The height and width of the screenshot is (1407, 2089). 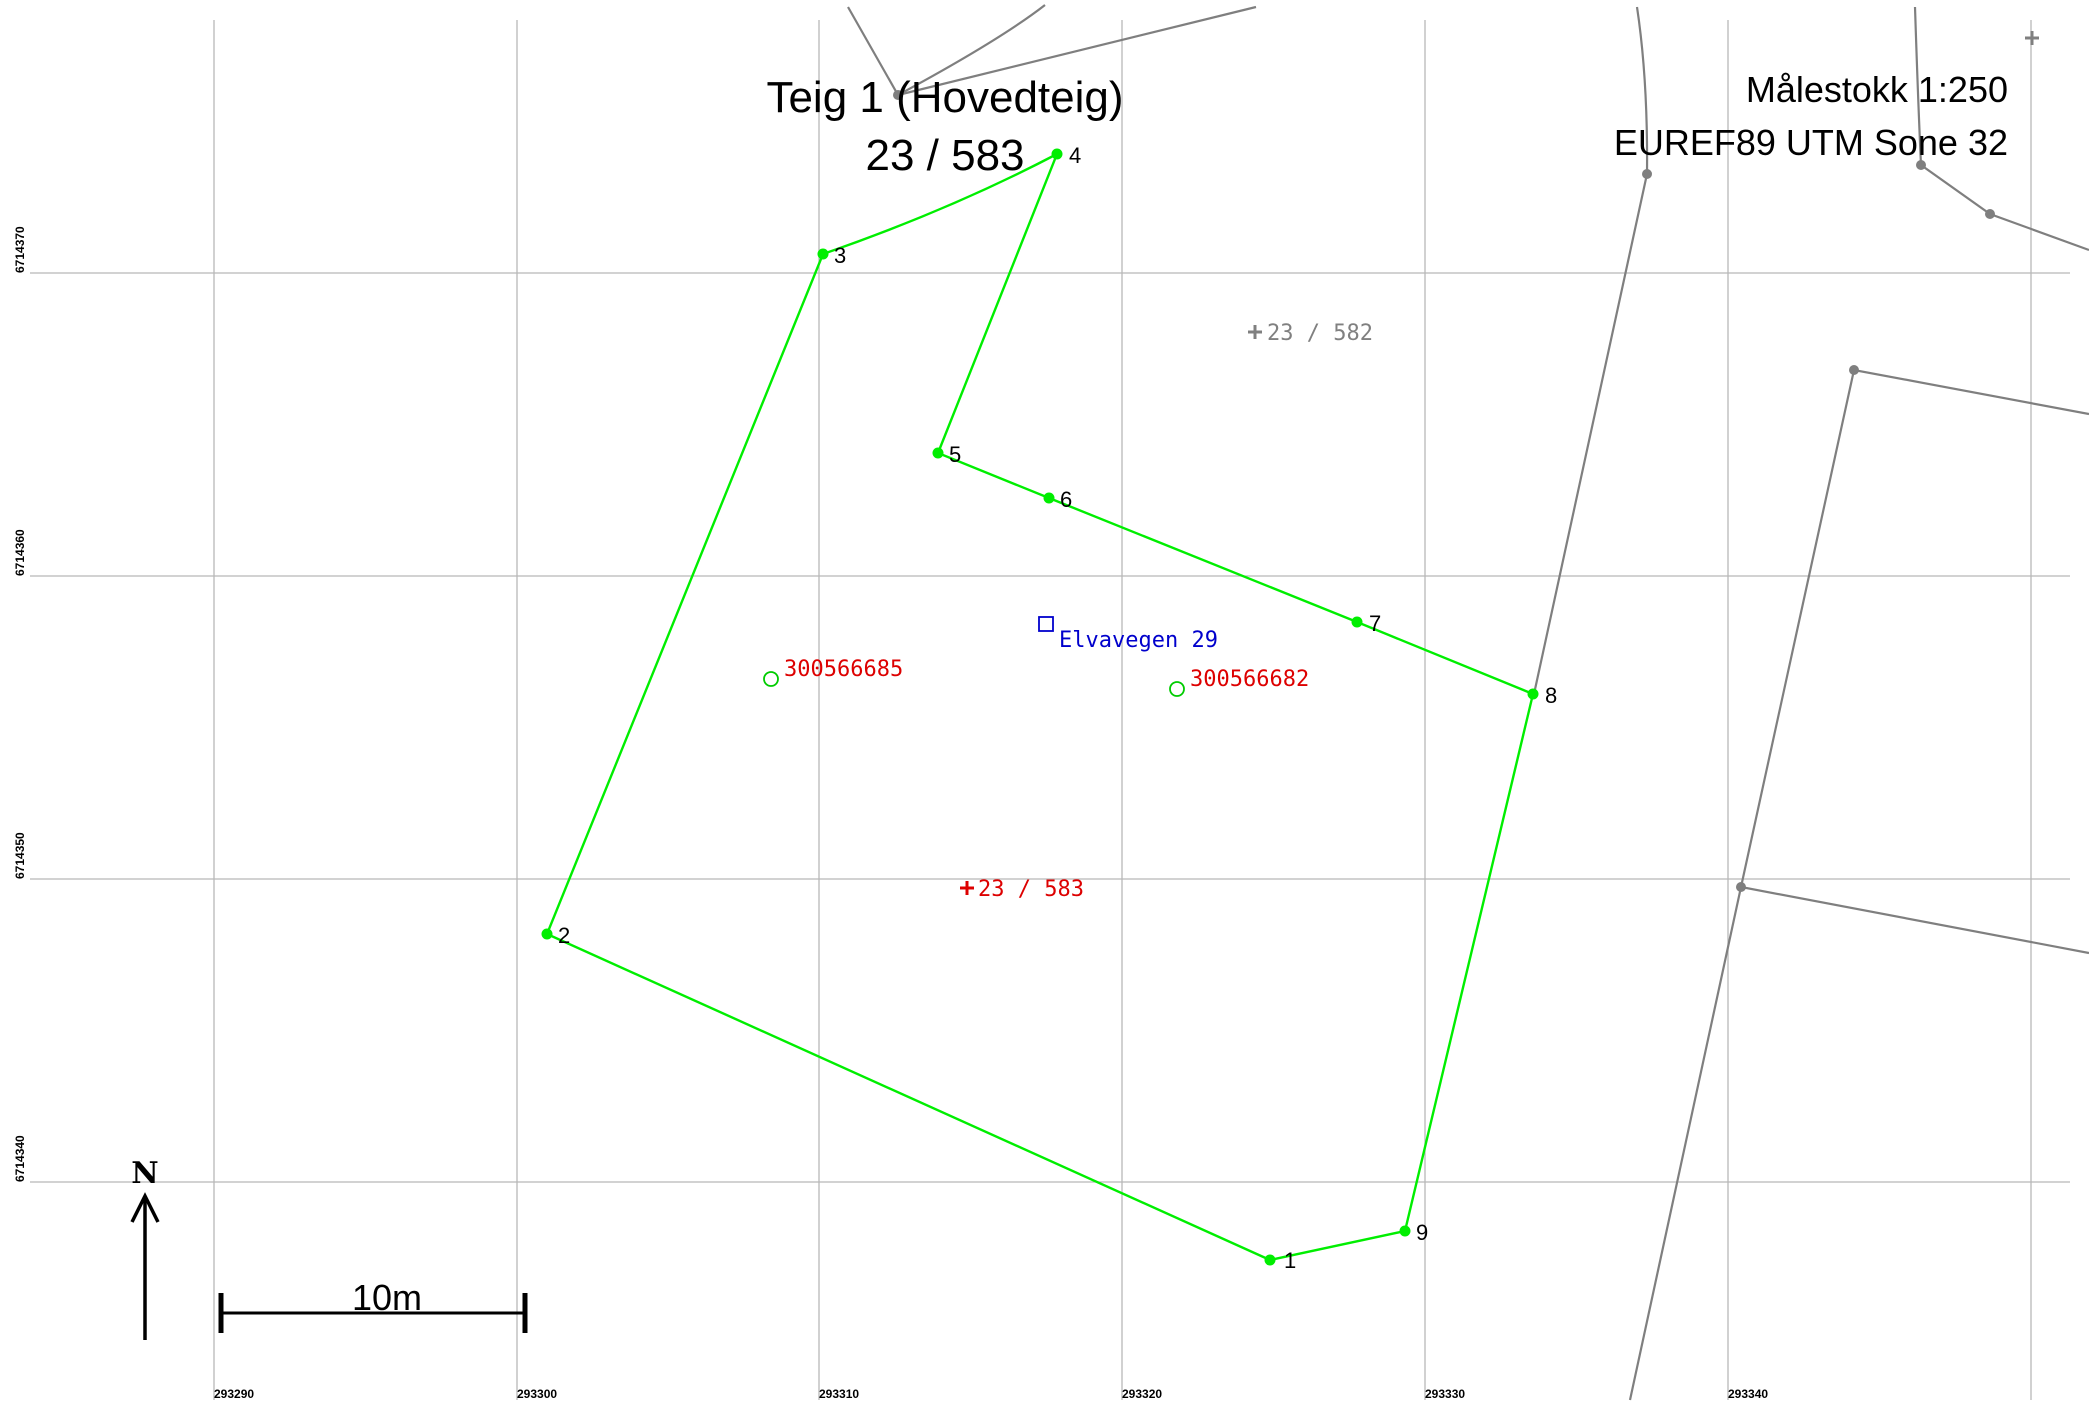 What do you see at coordinates (967, 888) in the screenshot?
I see `parcel-center-plus-icon` at bounding box center [967, 888].